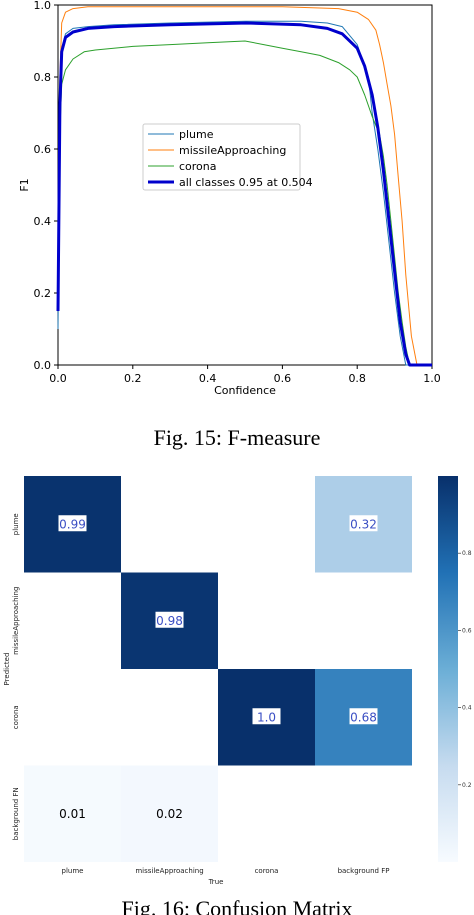 This screenshot has width=474, height=915. I want to click on heatmap-value-label: 0.98, so click(169, 621).